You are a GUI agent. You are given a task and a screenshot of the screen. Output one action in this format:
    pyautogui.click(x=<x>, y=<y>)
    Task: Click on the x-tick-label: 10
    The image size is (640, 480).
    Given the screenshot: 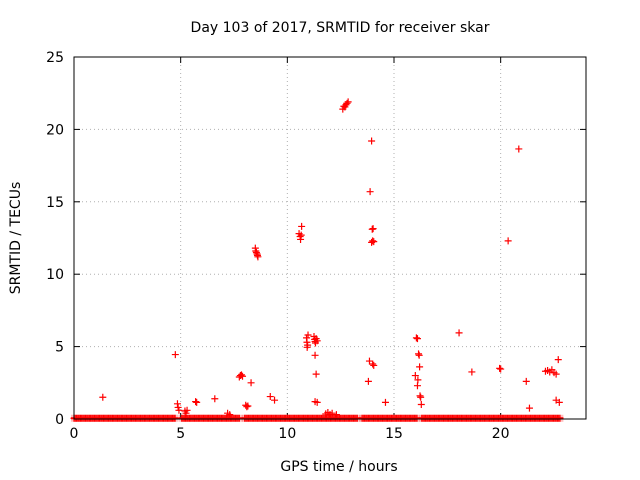 What is the action you would take?
    pyautogui.click(x=287, y=434)
    